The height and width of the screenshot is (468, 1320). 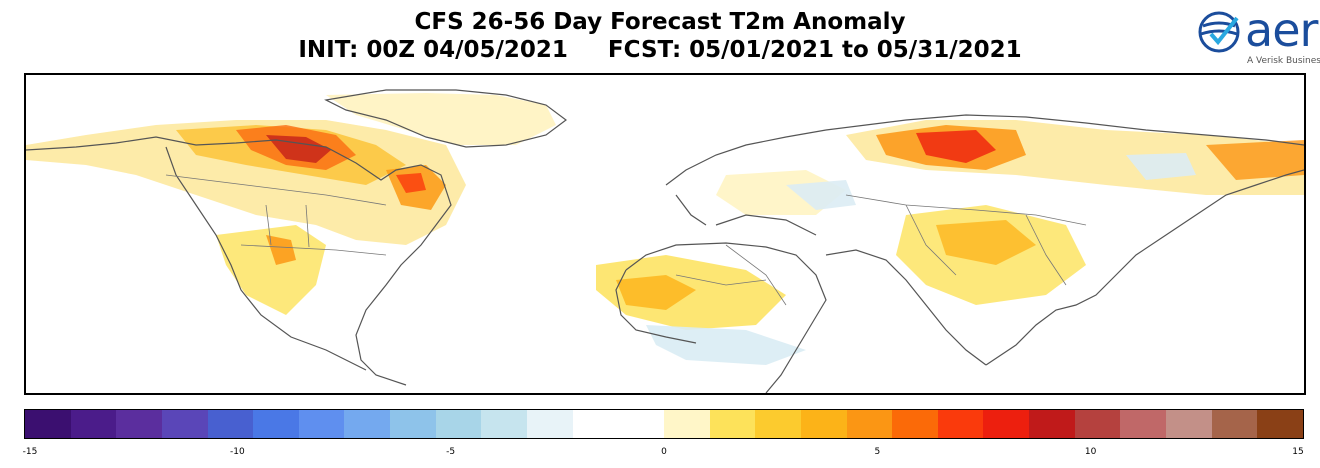 What do you see at coordinates (1219, 32) in the screenshot?
I see `globe-check-icon` at bounding box center [1219, 32].